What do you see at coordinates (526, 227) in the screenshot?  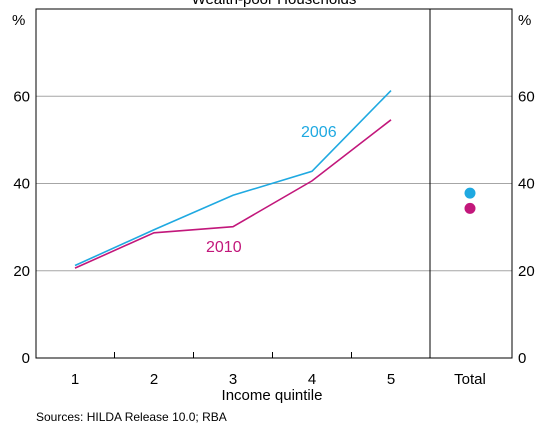 I see `y-tick-labels-right: 0 20 40 60` at bounding box center [526, 227].